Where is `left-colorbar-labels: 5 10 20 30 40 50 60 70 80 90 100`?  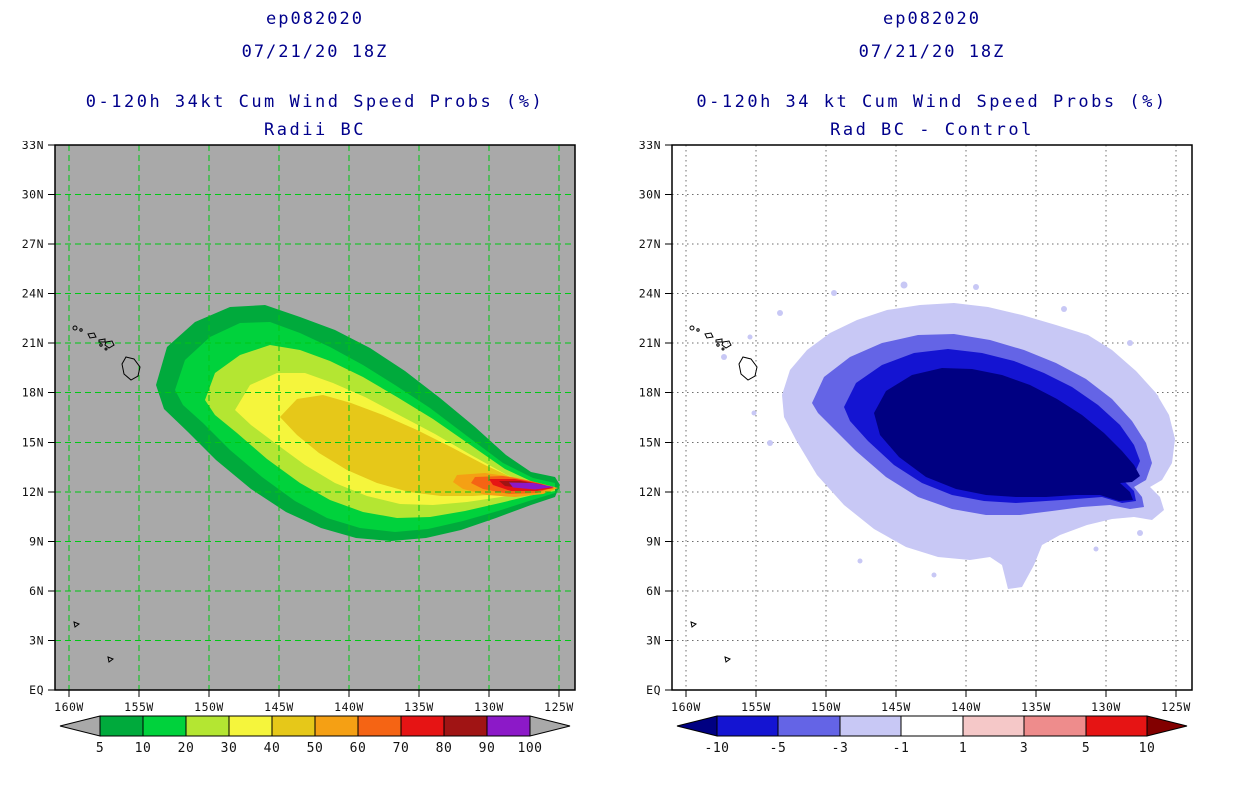 left-colorbar-labels: 5 10 20 30 40 50 60 70 80 90 100 is located at coordinates (319, 748).